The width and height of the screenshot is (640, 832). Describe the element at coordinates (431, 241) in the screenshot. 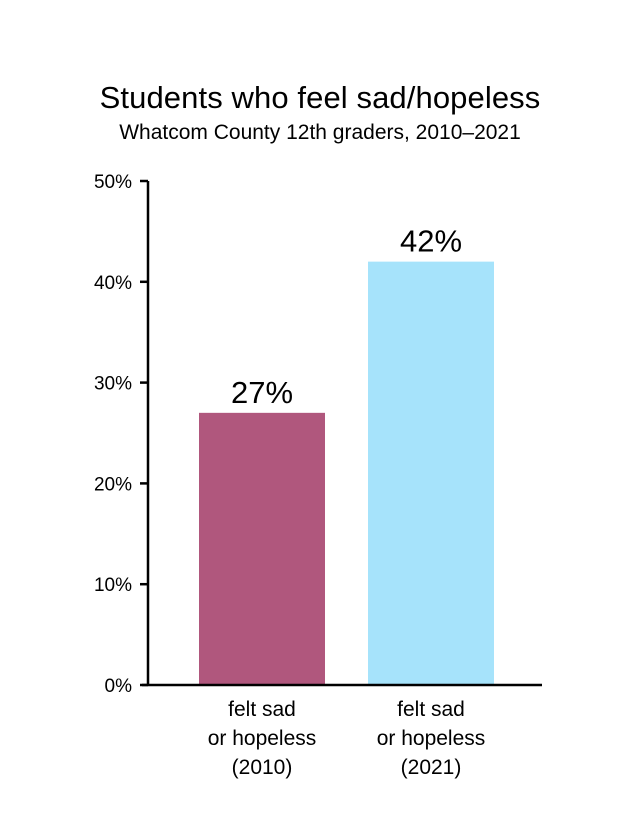

I see `bar-value-label: 42%` at that location.